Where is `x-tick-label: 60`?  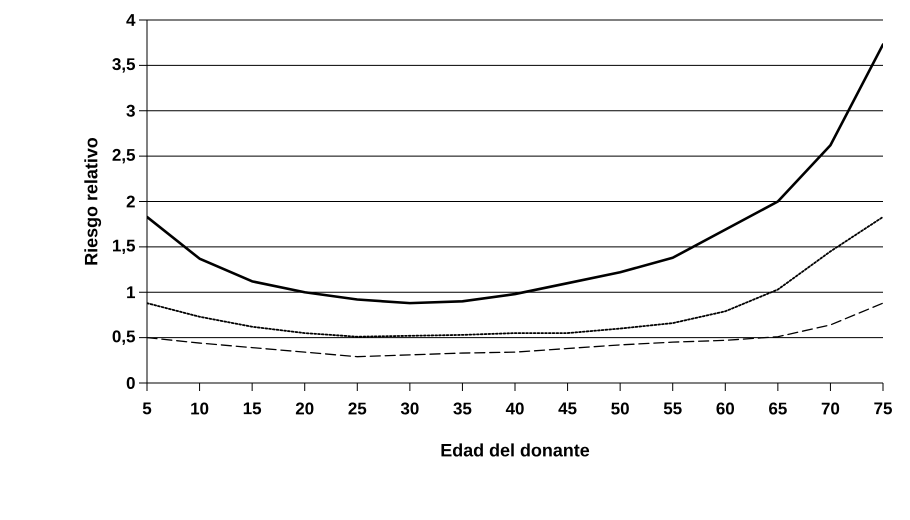
x-tick-label: 60 is located at coordinates (725, 408).